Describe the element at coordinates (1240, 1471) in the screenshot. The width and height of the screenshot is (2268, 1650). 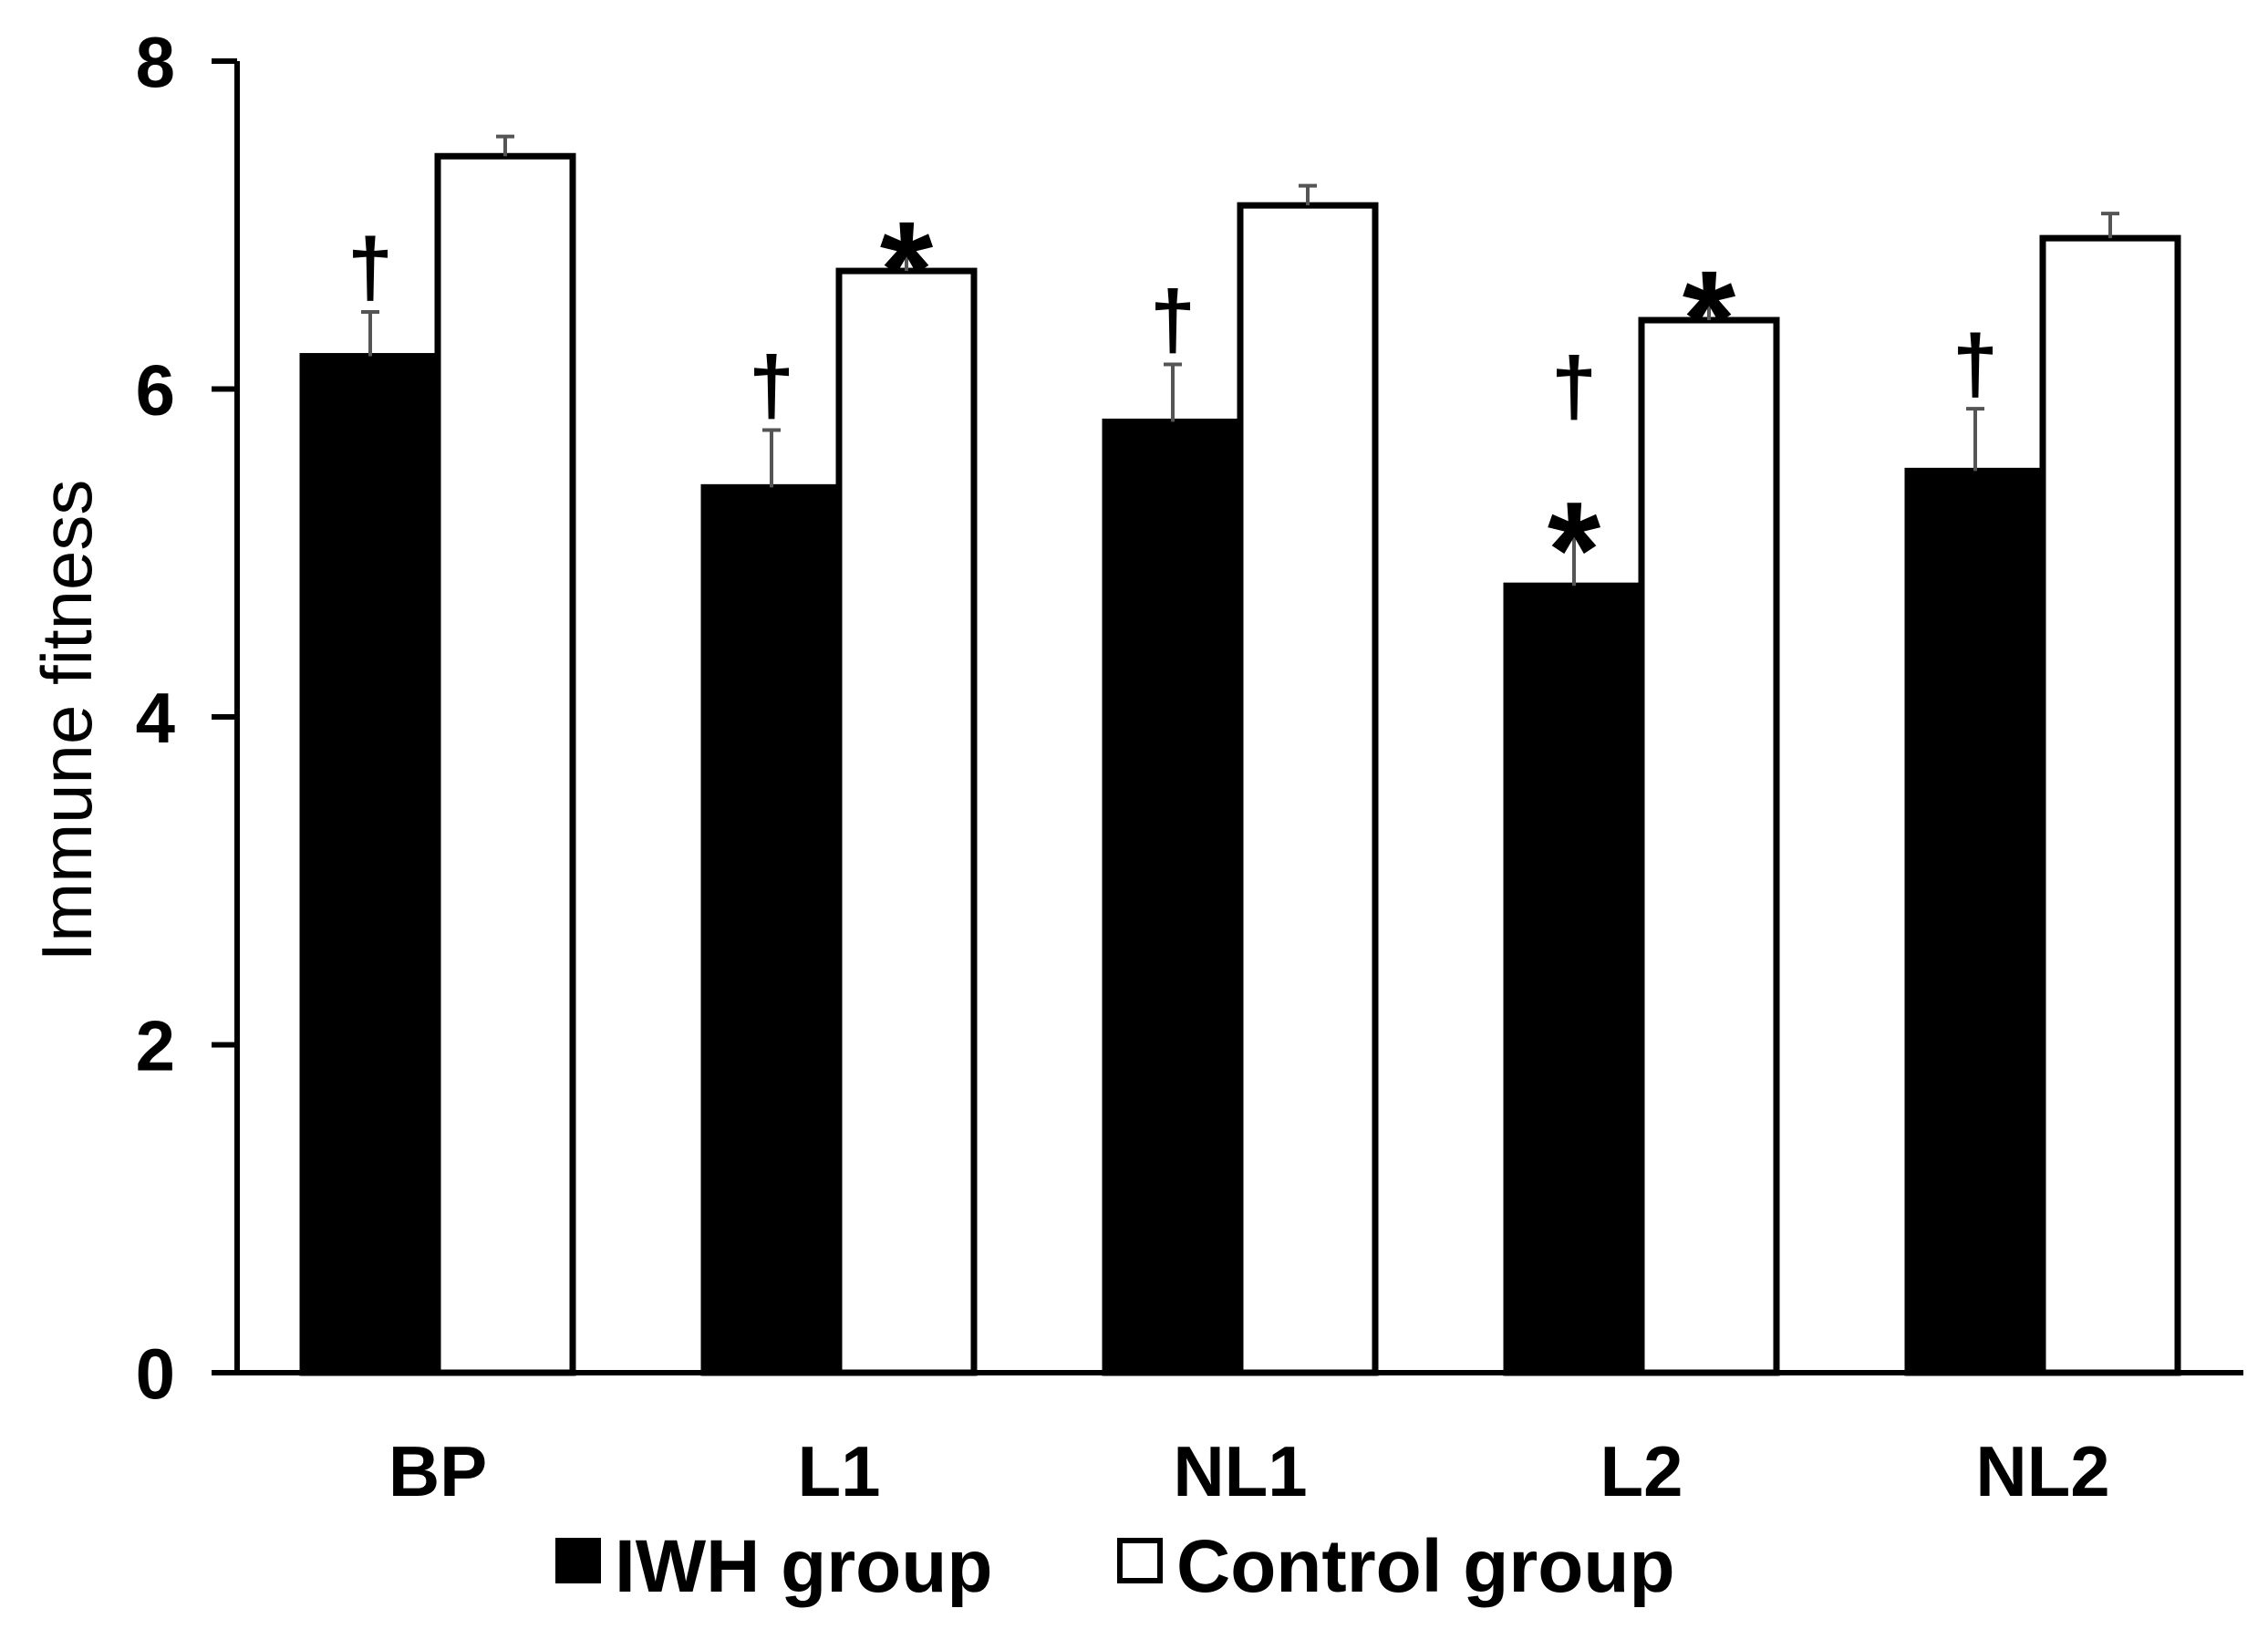
I see `x-tick-label-nl1: NL1` at that location.